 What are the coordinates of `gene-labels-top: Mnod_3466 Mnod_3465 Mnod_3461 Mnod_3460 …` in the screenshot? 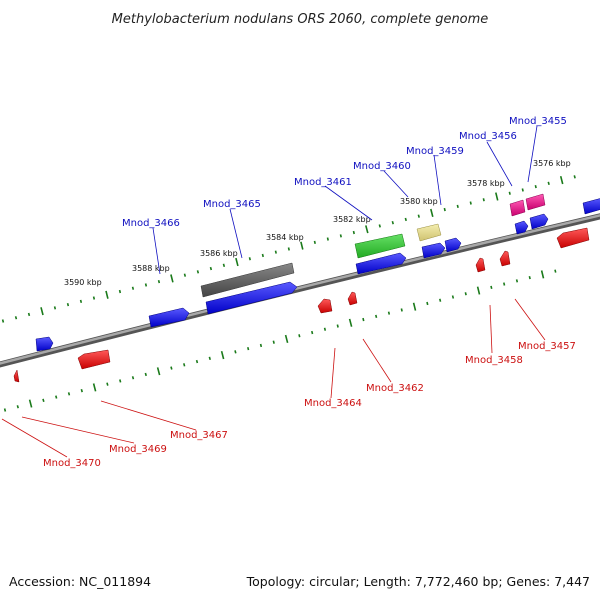 It's located at (344, 172).